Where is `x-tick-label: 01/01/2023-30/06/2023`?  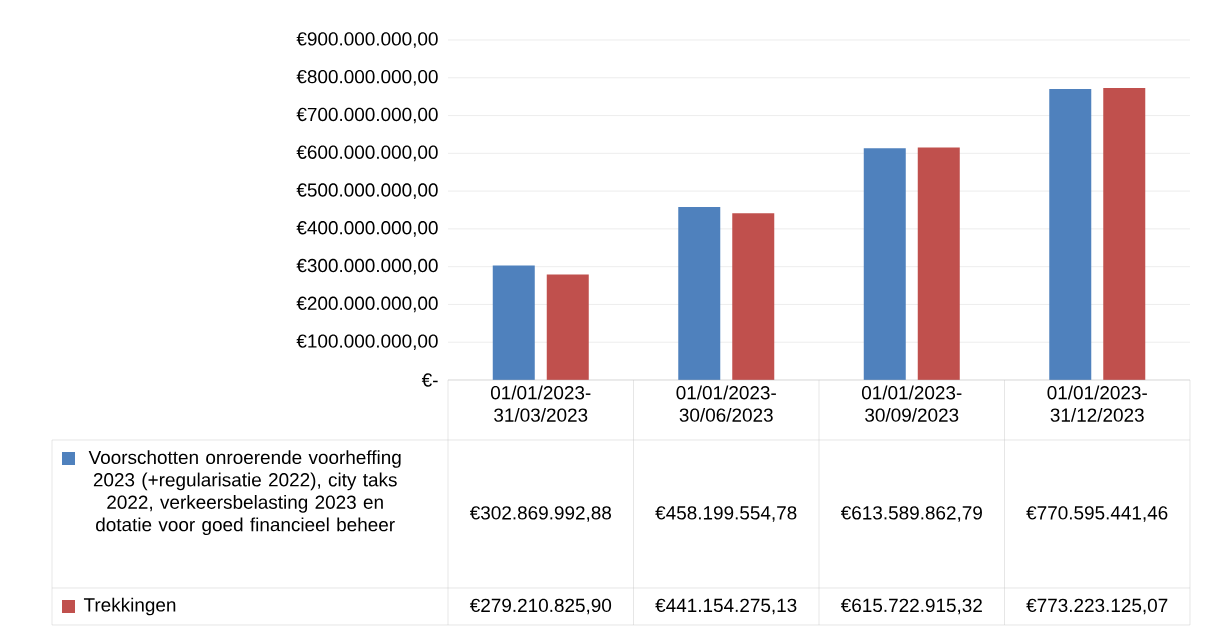 x-tick-label: 01/01/2023-30/06/2023 is located at coordinates (726, 403).